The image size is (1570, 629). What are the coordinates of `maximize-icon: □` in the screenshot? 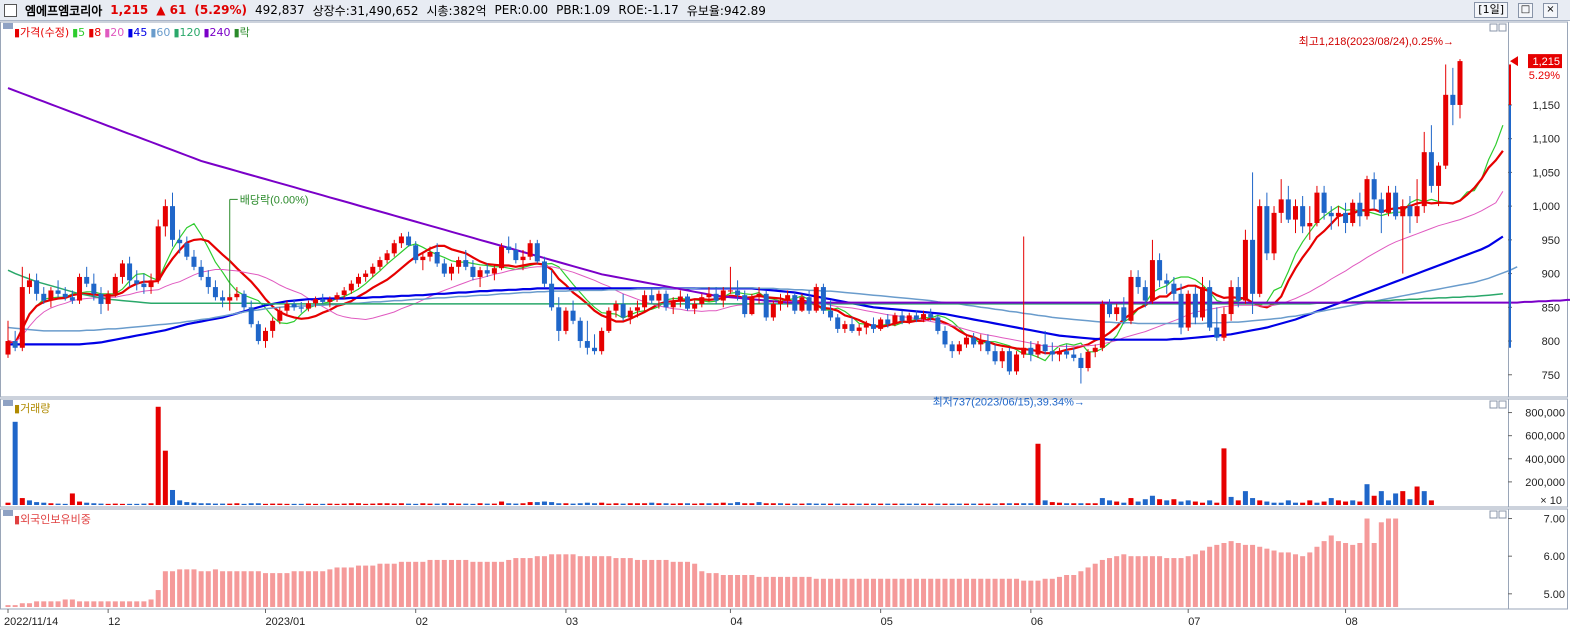 It's located at (1525, 10).